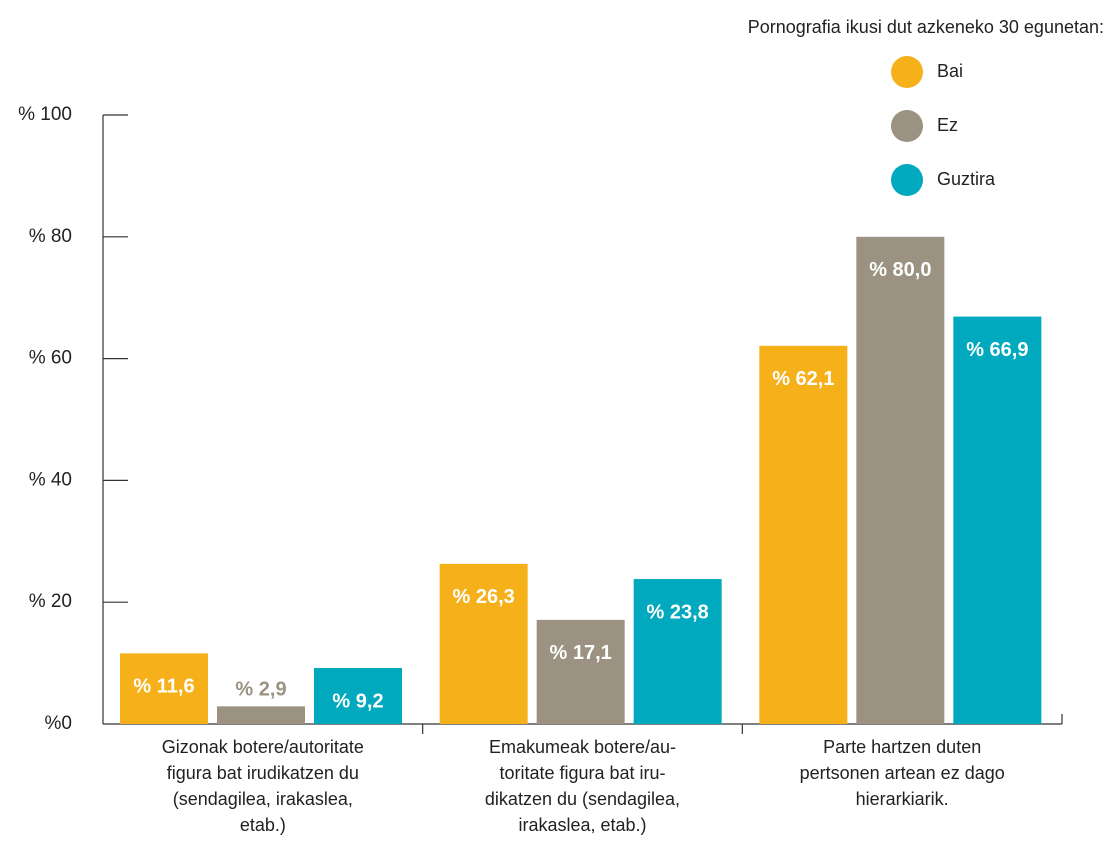  I want to click on y-tick-label: % 100, so click(45, 114).